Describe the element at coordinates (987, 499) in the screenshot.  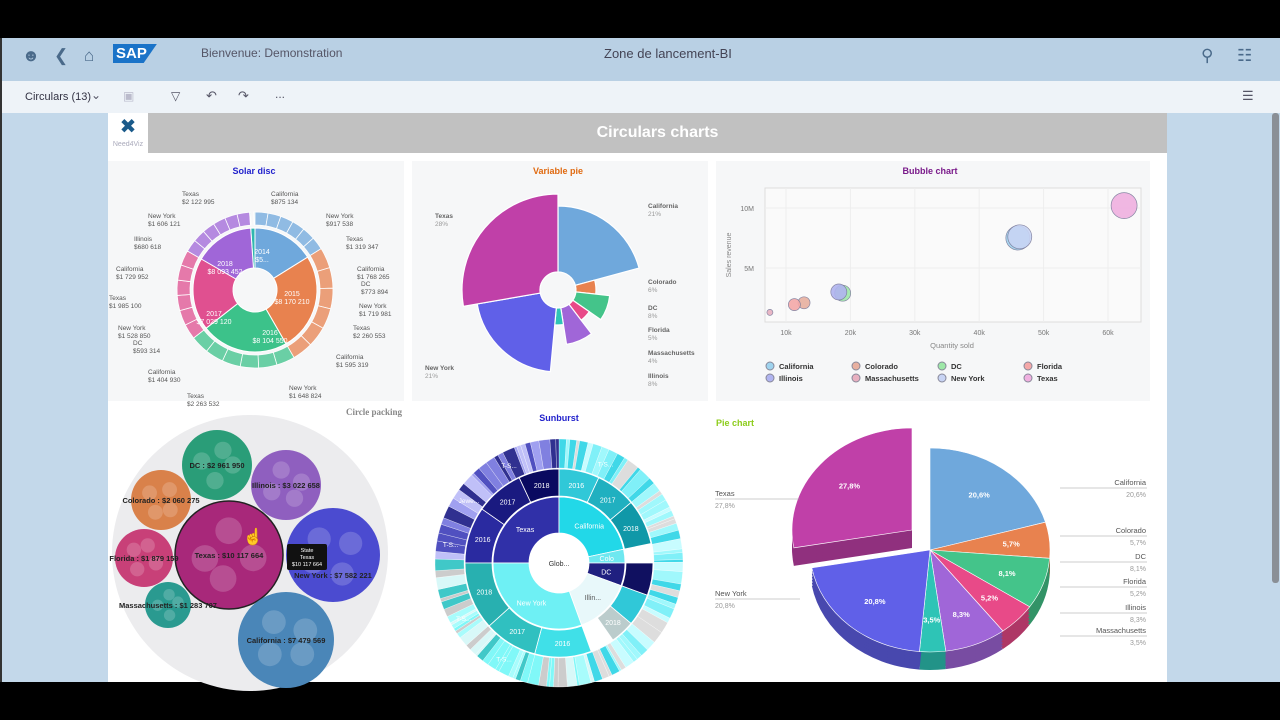
I see `pie-slice` at that location.